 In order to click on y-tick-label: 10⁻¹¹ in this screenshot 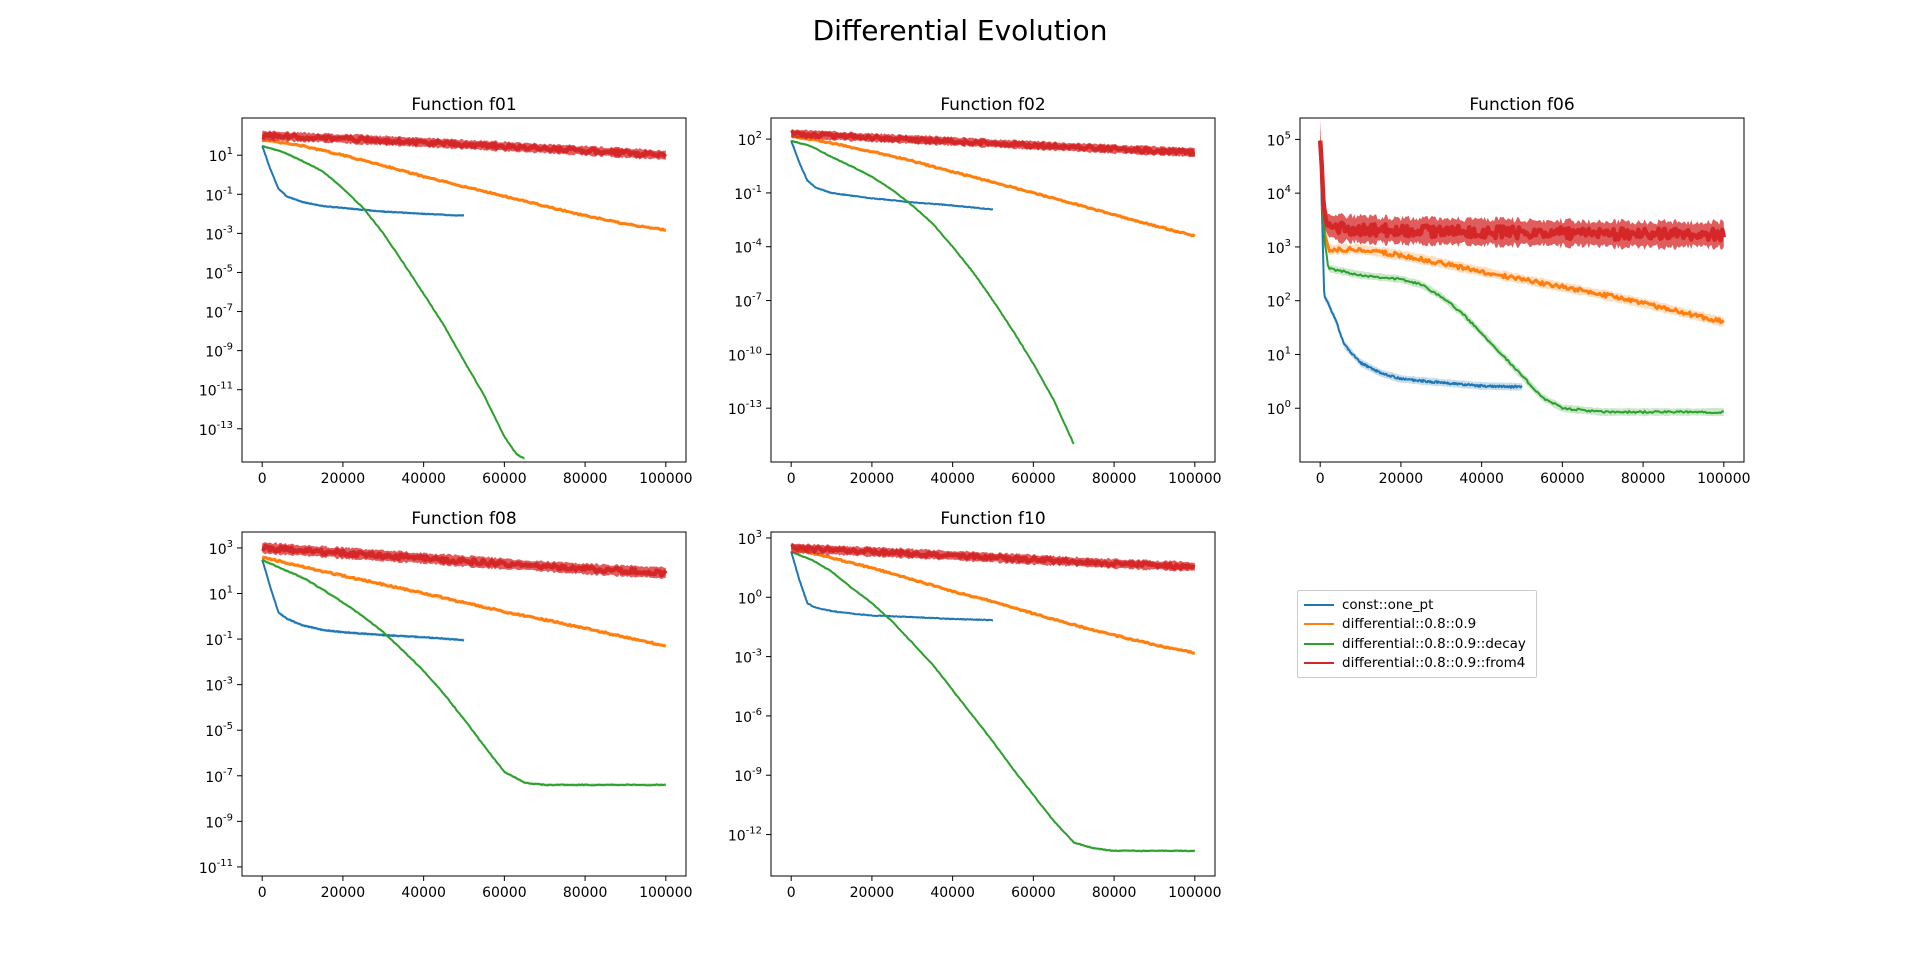, I will do `click(216, 867)`.